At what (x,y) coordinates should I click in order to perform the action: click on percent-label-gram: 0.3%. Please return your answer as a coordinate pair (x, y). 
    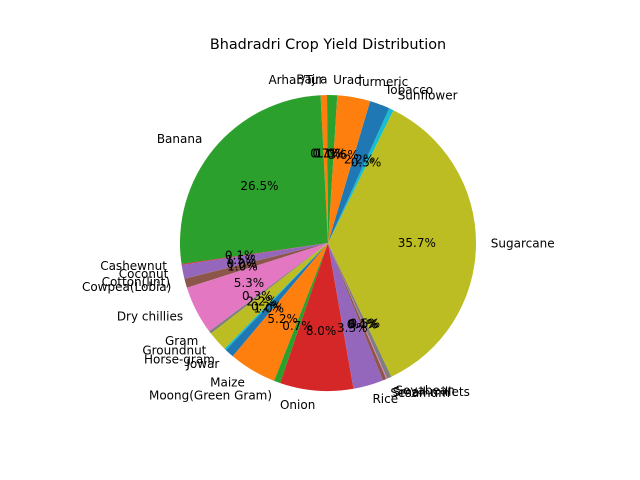
    Looking at the image, I should click on (257, 296).